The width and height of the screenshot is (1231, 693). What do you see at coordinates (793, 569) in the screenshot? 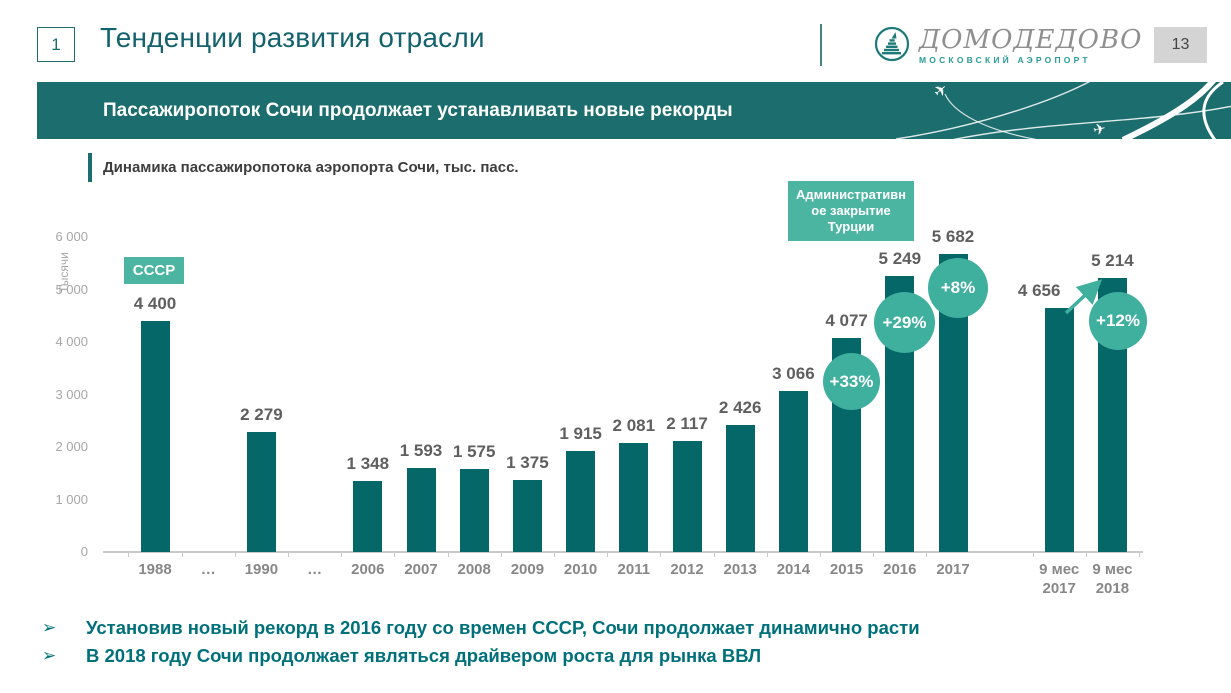
I see `x-axis-label: 2014` at bounding box center [793, 569].